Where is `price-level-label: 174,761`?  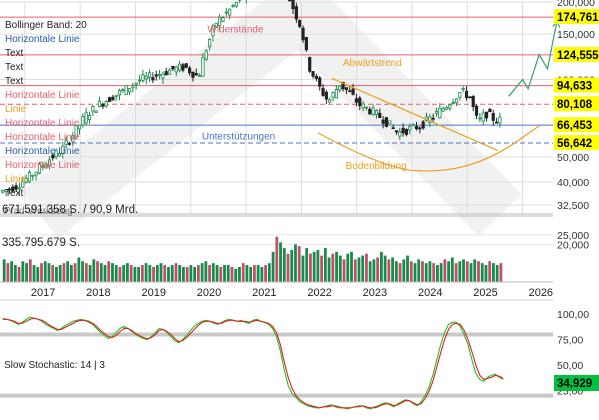 price-level-label: 174,761 is located at coordinates (578, 18).